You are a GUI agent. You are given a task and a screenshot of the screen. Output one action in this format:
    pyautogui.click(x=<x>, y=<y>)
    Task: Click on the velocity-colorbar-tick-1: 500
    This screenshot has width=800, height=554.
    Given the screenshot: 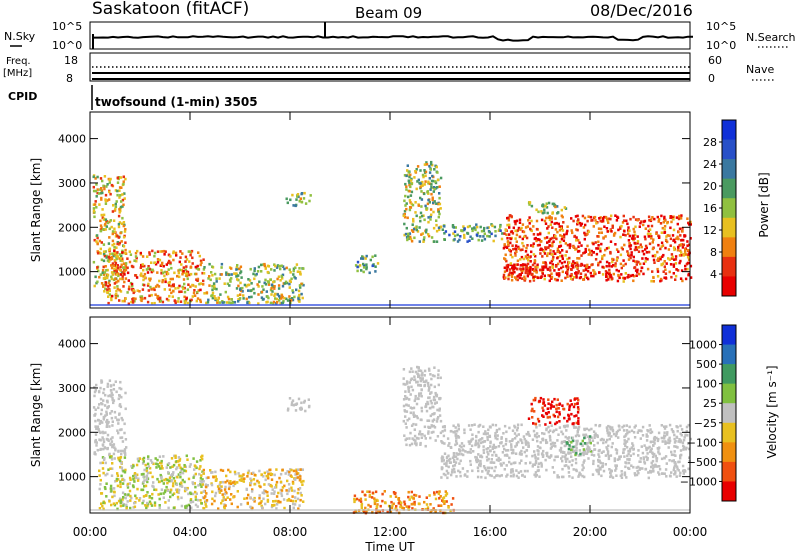 What is the action you would take?
    pyautogui.click(x=706, y=364)
    